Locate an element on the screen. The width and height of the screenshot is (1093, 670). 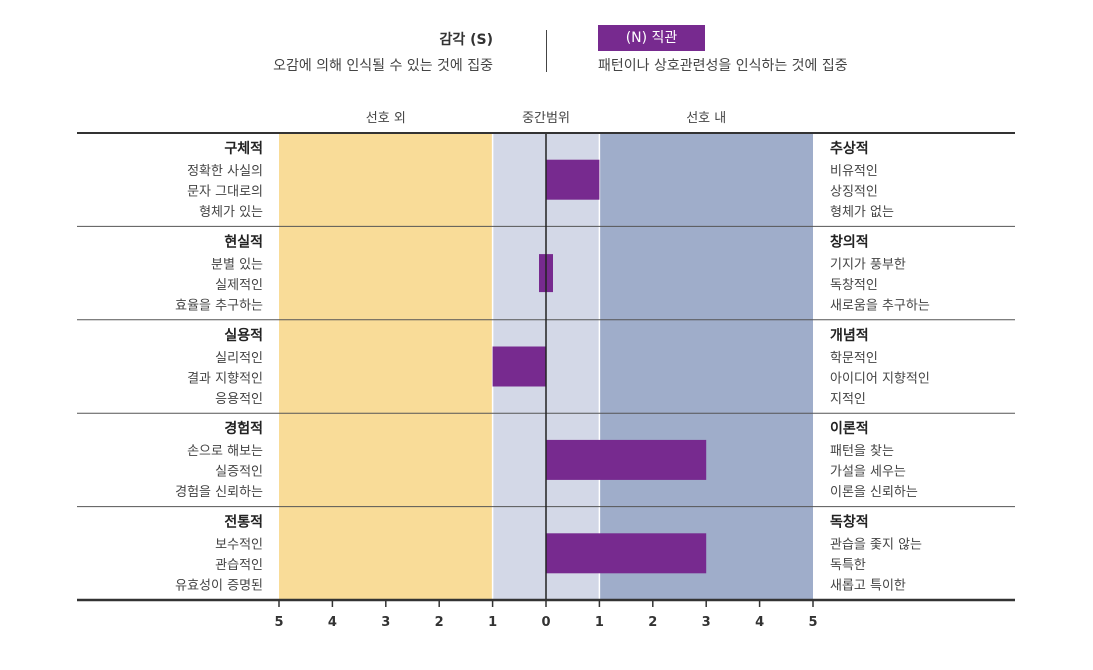
row-right-desc: 아이디어 지향적인 is located at coordinates (880, 378).